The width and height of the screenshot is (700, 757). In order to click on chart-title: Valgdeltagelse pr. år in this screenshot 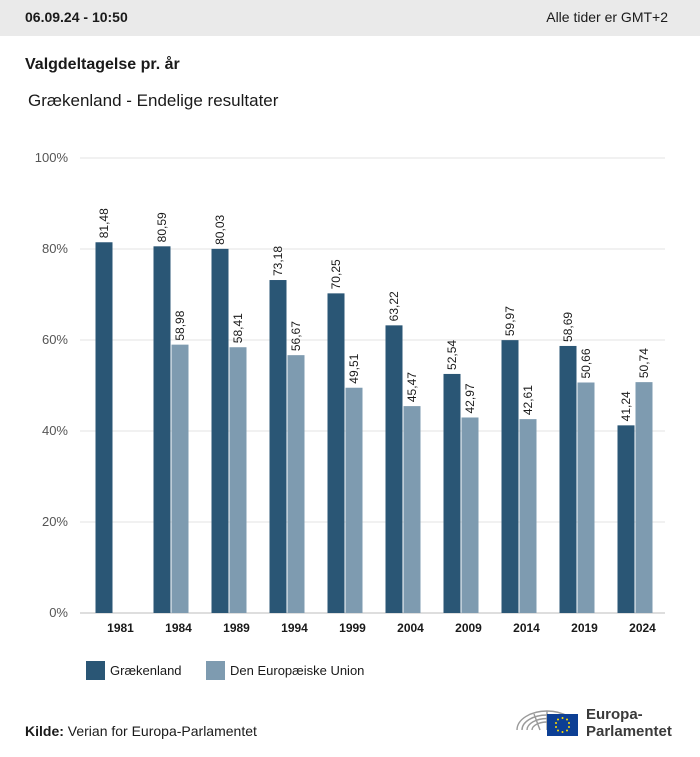, I will do `click(102, 64)`.